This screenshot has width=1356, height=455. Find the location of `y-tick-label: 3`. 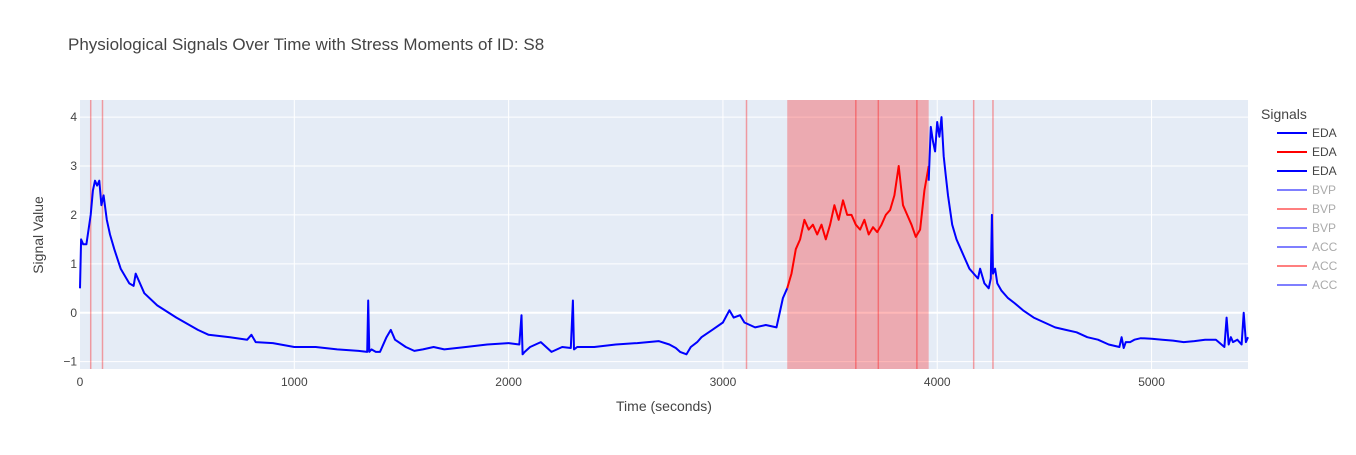

y-tick-label: 3 is located at coordinates (73, 166).